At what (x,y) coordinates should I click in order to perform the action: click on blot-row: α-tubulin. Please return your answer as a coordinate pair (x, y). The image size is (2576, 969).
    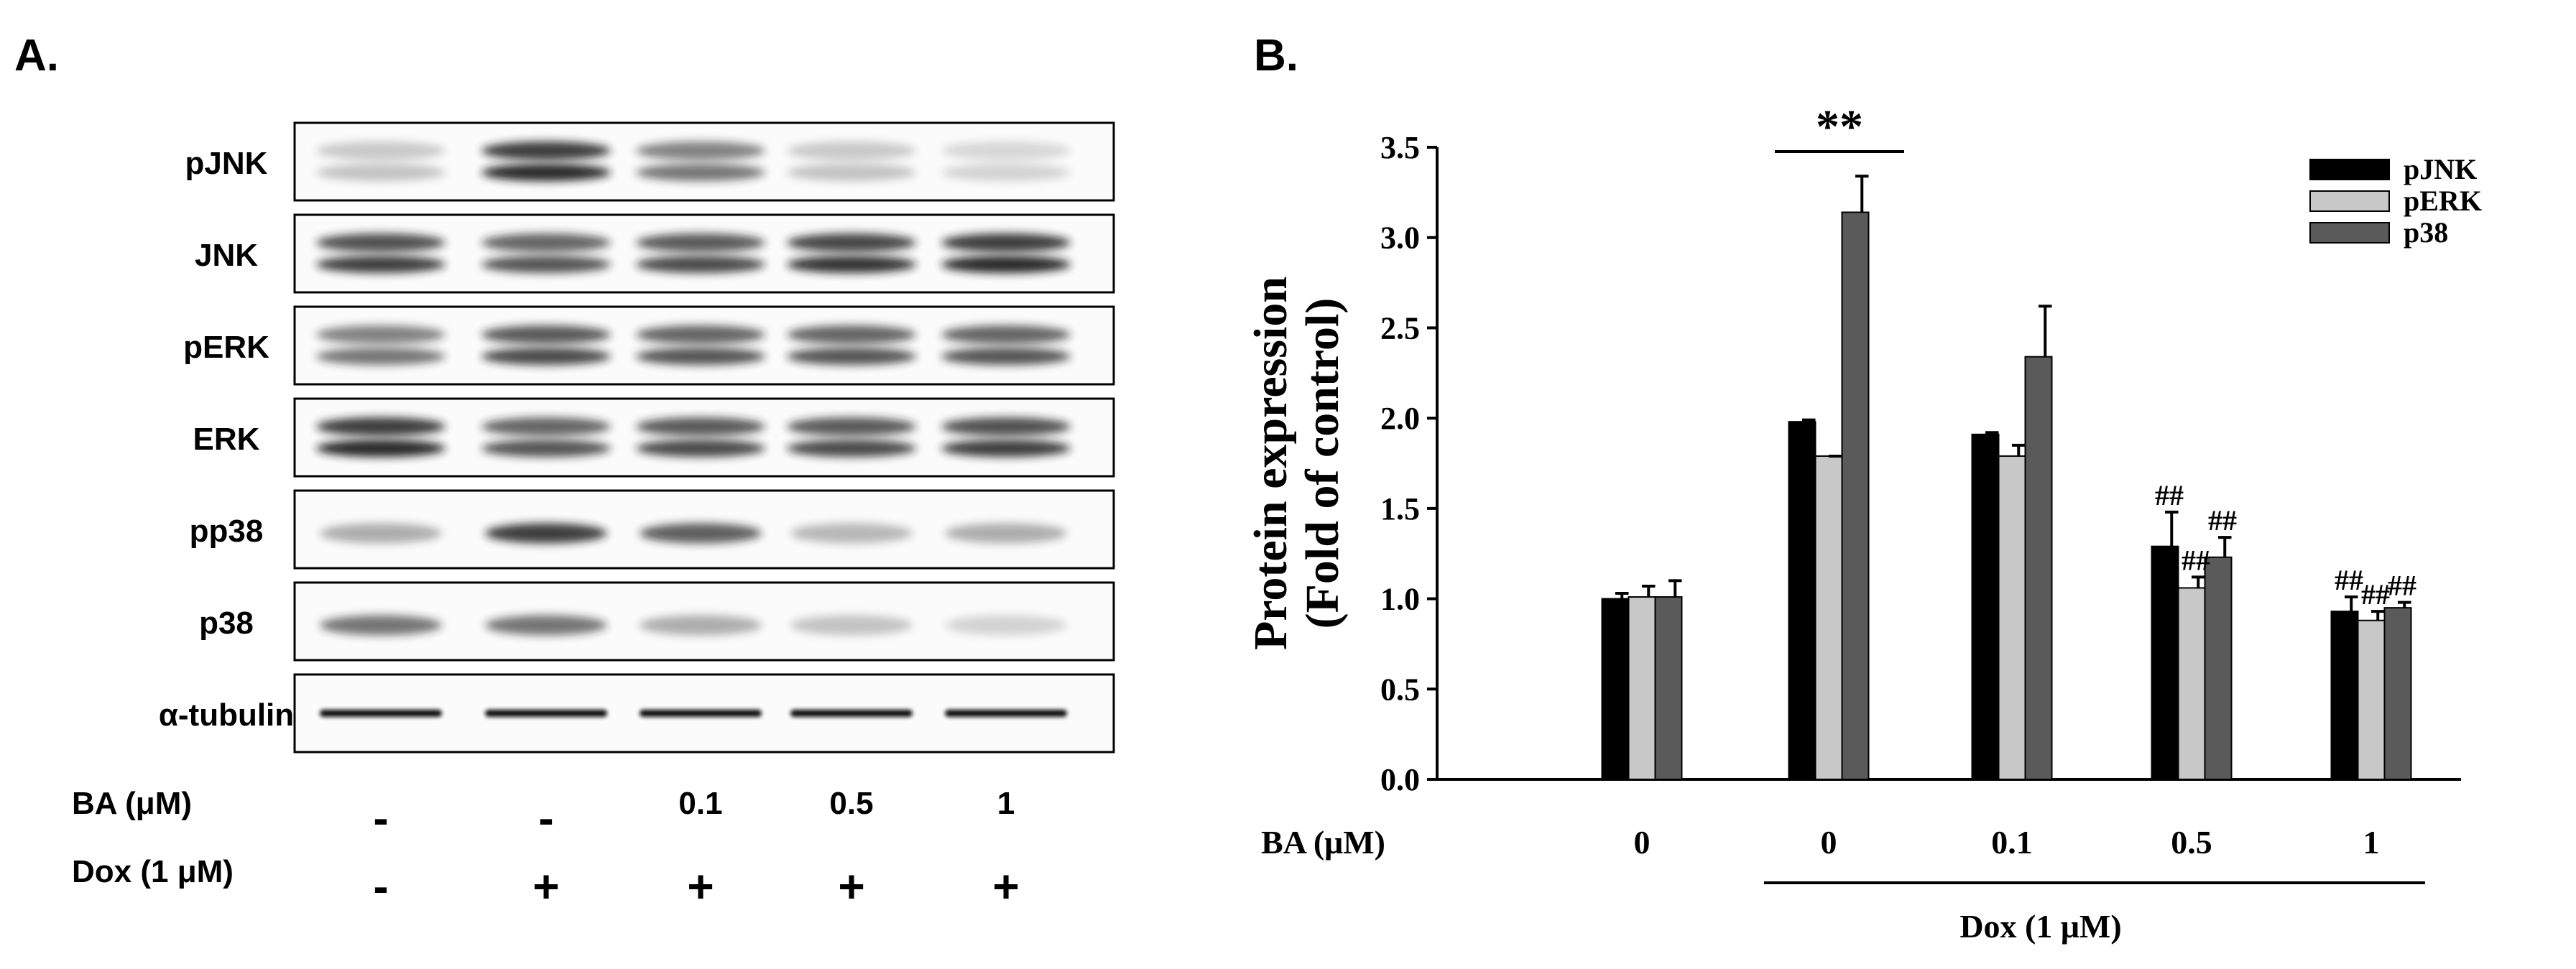
    Looking at the image, I should click on (637, 713).